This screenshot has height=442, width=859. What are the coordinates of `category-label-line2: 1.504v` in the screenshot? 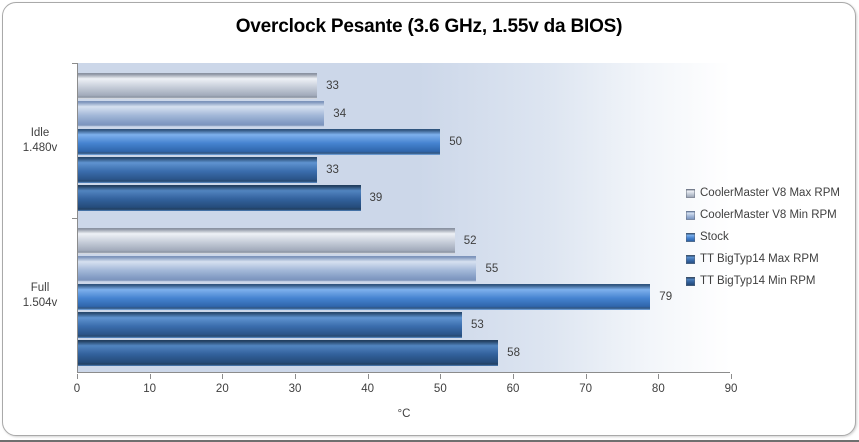 It's located at (40, 302).